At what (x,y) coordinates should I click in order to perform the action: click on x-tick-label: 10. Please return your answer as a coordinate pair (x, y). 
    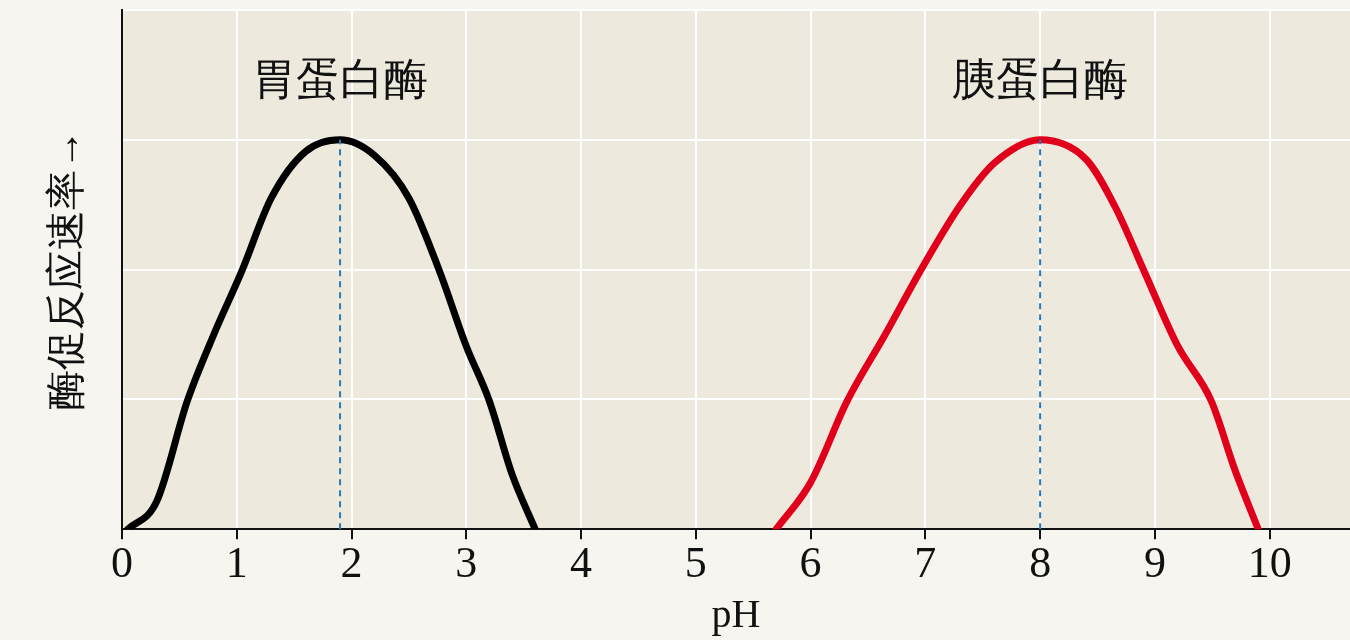
    Looking at the image, I should click on (1269, 563).